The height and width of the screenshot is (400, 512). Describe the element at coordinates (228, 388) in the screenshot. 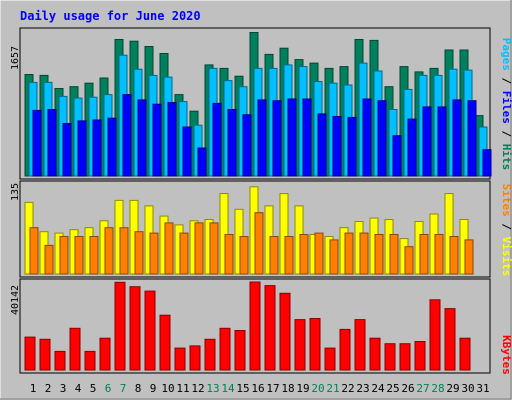

I see `x-tick-label-14: 14` at that location.